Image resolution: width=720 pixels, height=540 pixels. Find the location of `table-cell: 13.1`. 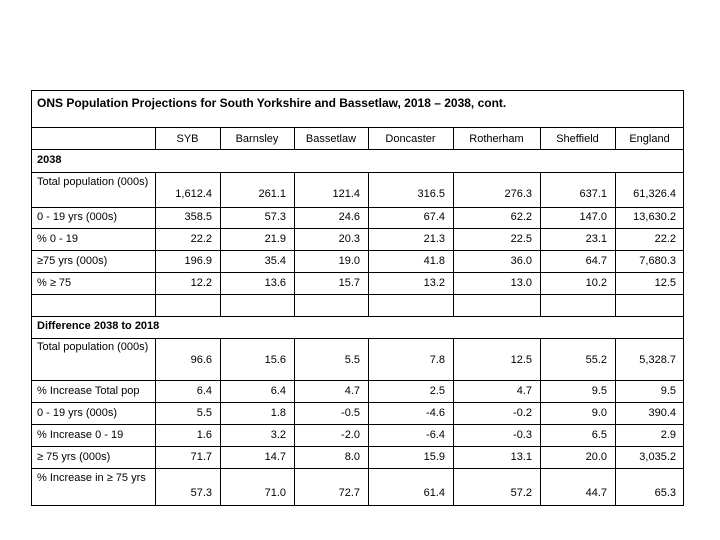

table-cell: 13.1 is located at coordinates (521, 457).